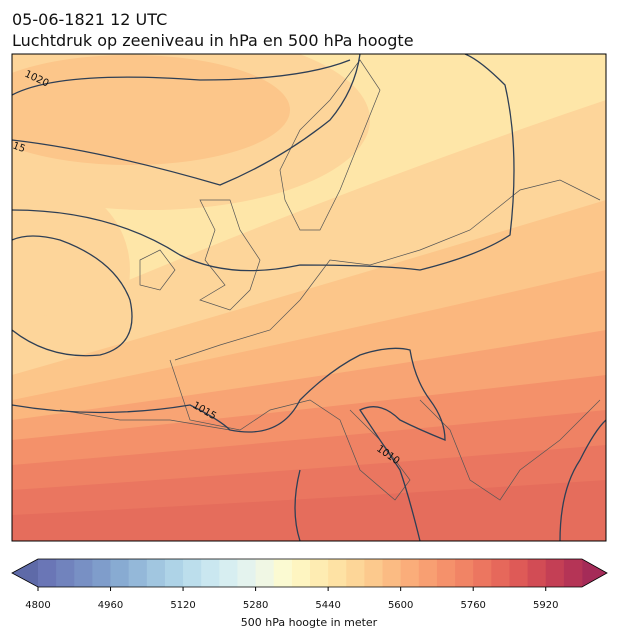 The image size is (618, 643). What do you see at coordinates (25, 573) in the screenshot?
I see `colorbar-under` at bounding box center [25, 573].